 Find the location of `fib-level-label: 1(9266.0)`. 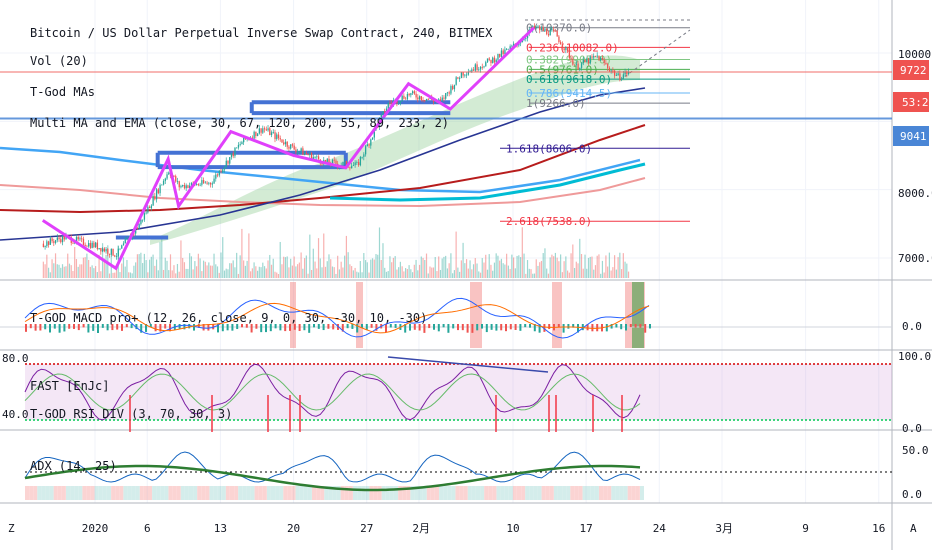

fib-level-label: 1(9266.0) is located at coordinates (556, 103).